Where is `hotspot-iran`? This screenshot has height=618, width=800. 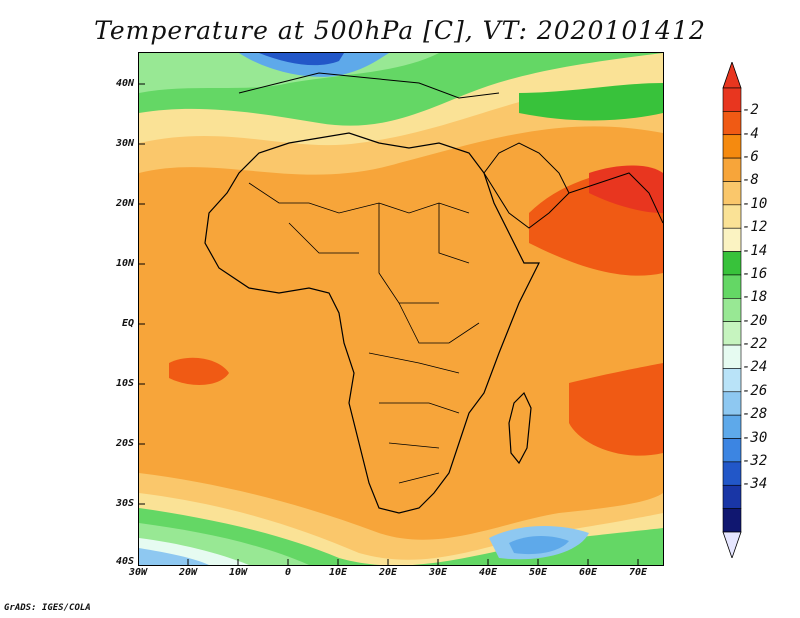 hotspot-iran is located at coordinates (626, 189).